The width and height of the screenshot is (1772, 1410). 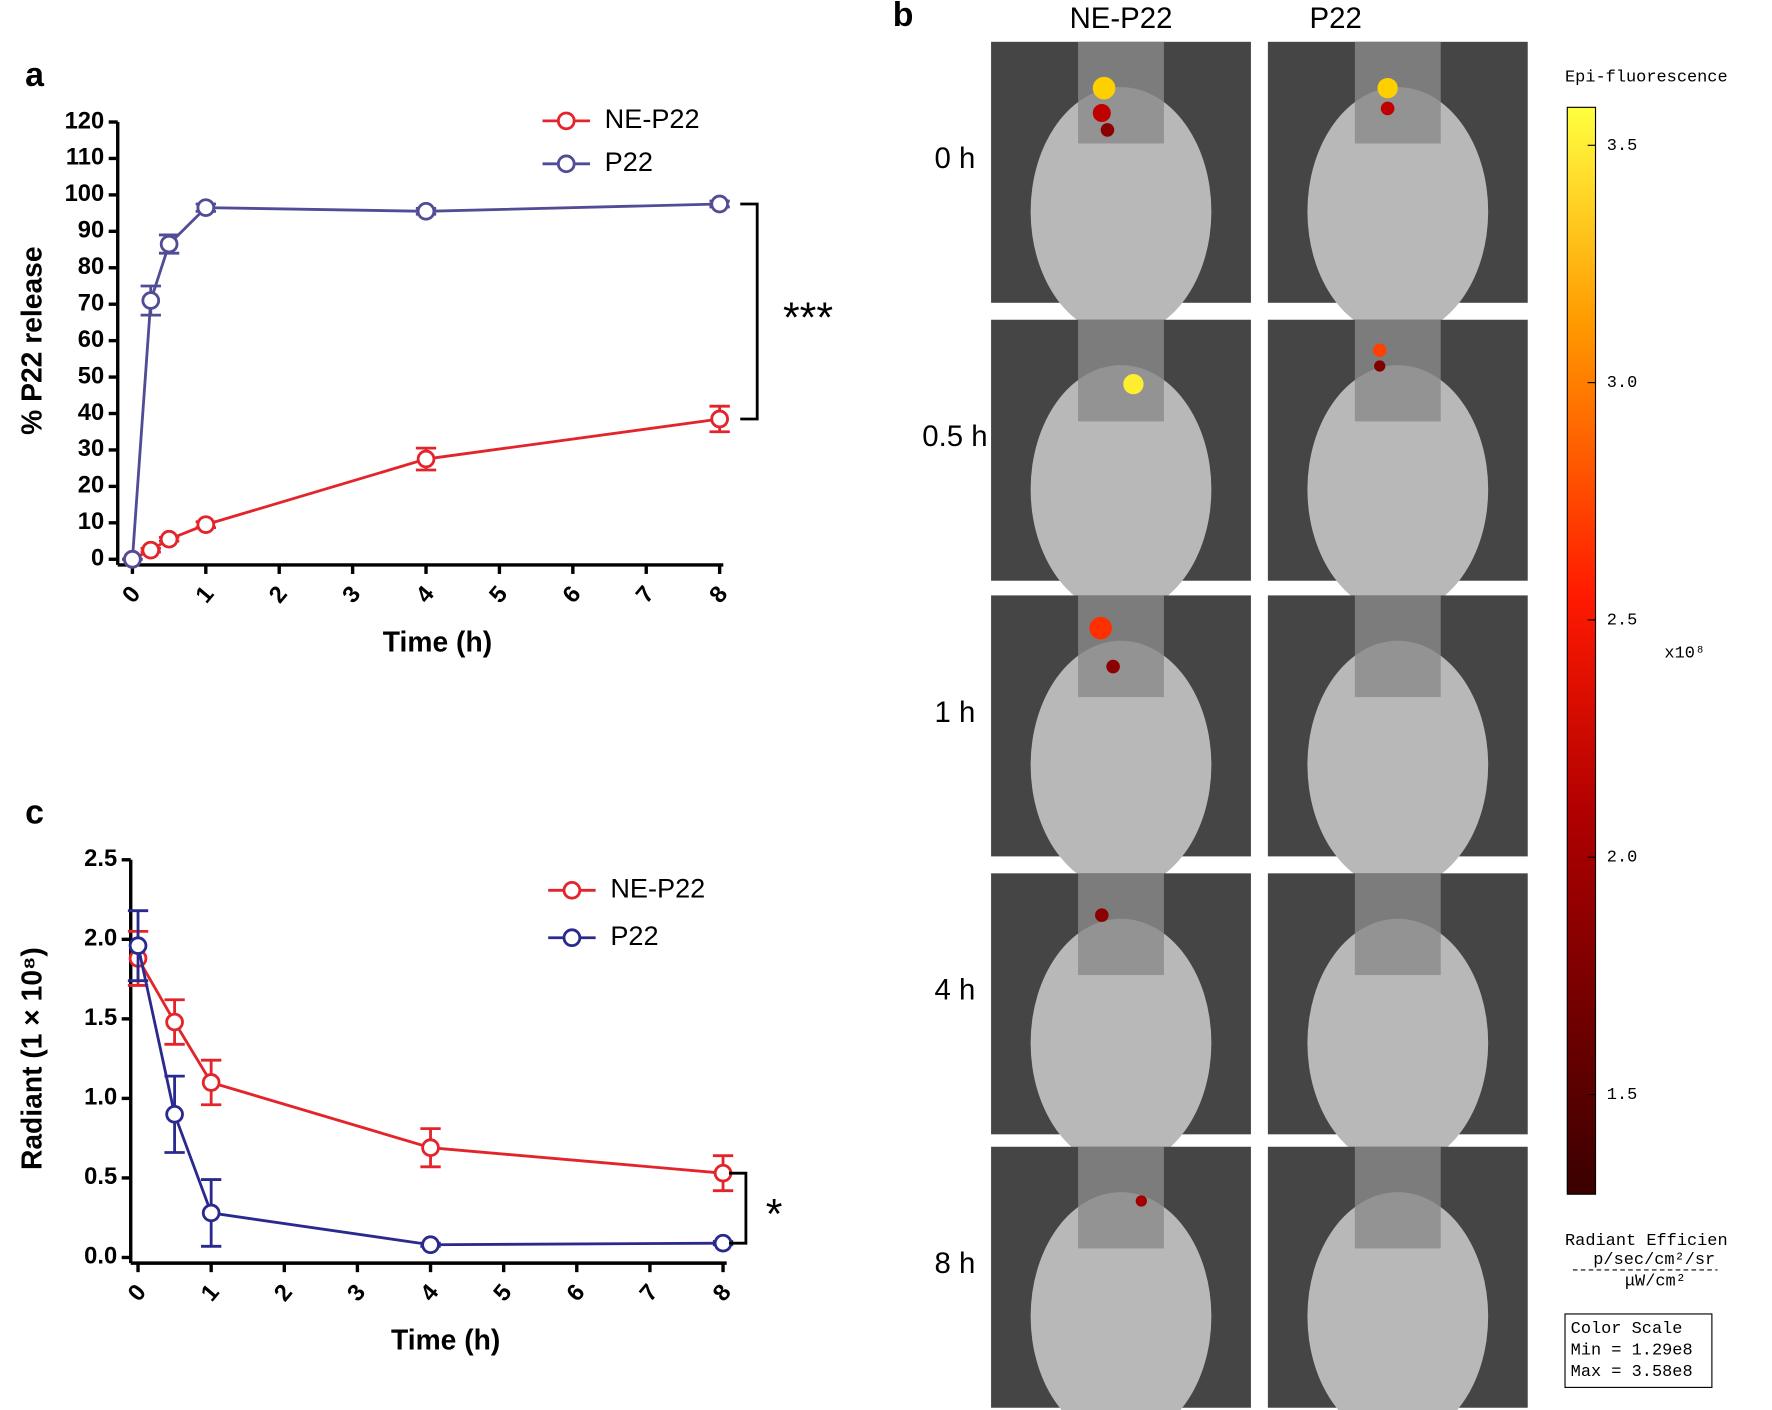 What do you see at coordinates (91, 413) in the screenshot?
I see `y-tick-label: 40` at bounding box center [91, 413].